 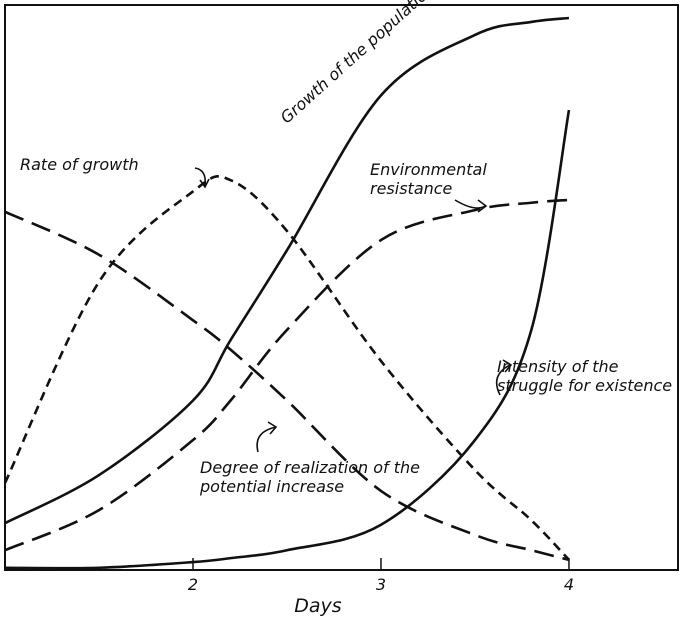 What do you see at coordinates (193, 584) in the screenshot?
I see `x-tick-label: 2` at bounding box center [193, 584].